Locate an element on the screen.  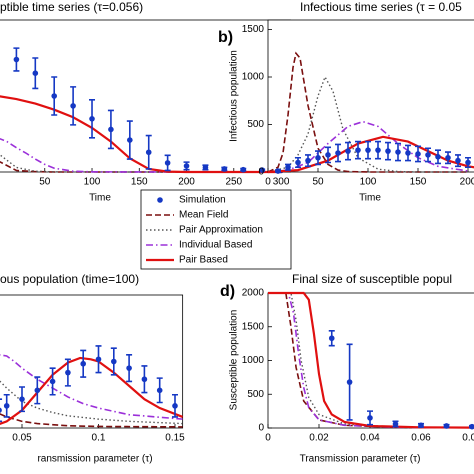
chart-title: ous population (time=100) is located at coordinates (69, 279).